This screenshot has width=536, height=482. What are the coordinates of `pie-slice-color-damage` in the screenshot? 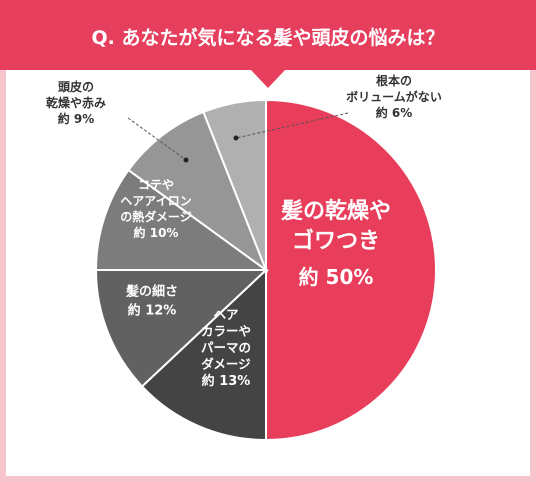 It's located at (203, 354).